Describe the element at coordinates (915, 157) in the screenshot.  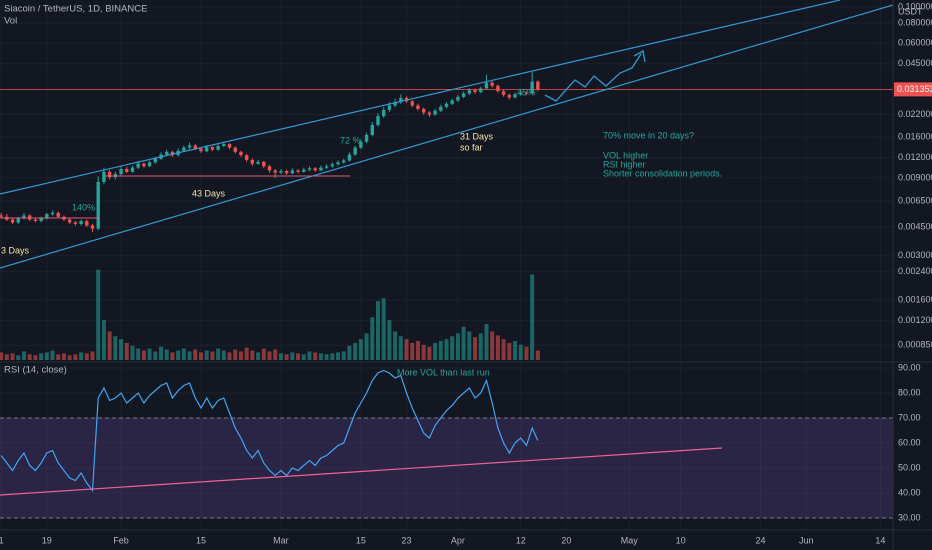
I see `y-tick-label: 0.012000` at that location.